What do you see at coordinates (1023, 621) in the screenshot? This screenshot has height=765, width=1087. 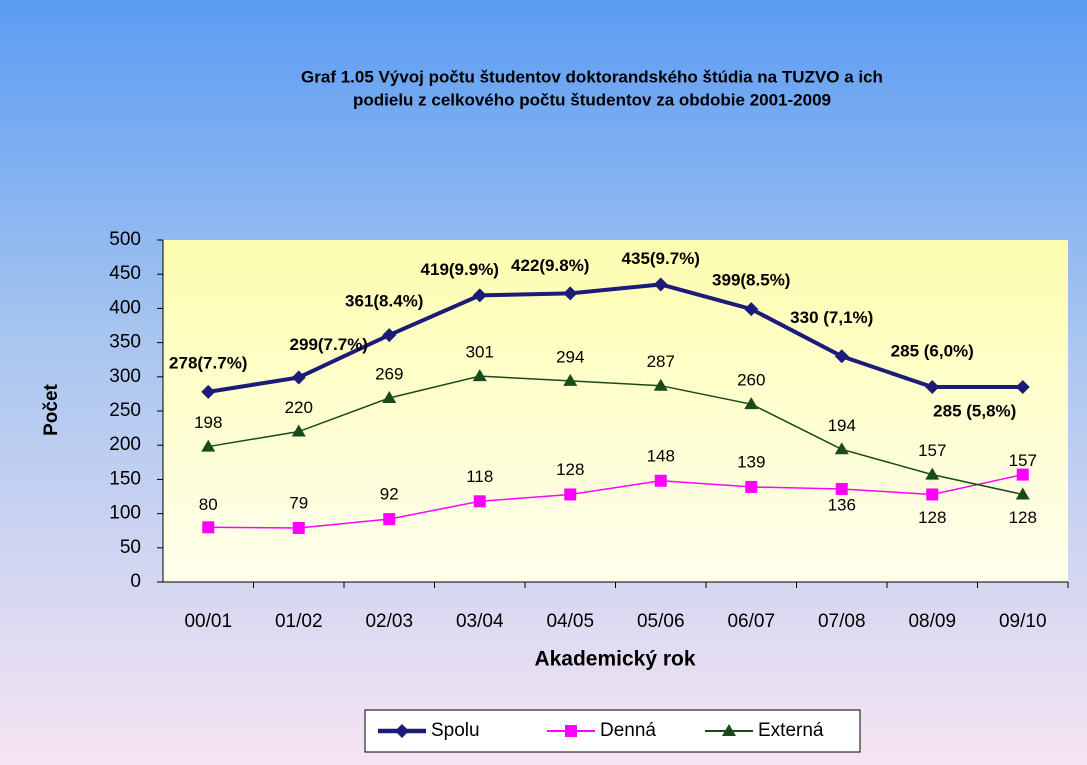 I see `x-tick-label: 09/10` at bounding box center [1023, 621].